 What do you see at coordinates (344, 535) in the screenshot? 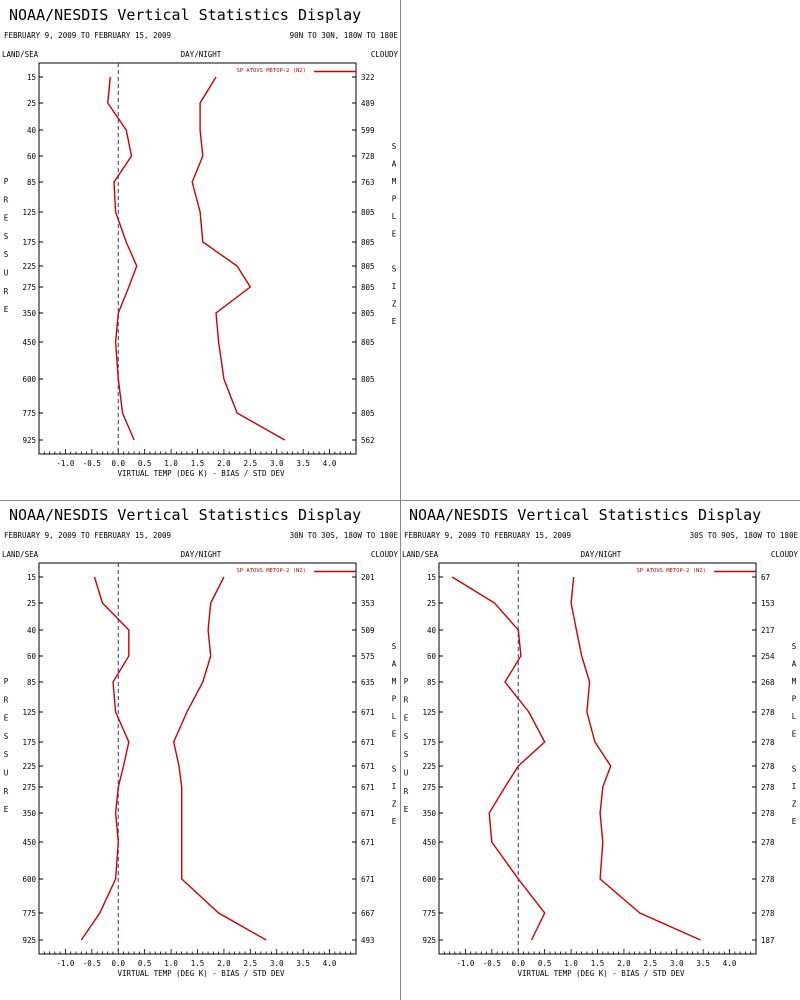
I see `region-label: 30N TO 30S, 180W TO 180E` at bounding box center [344, 535].